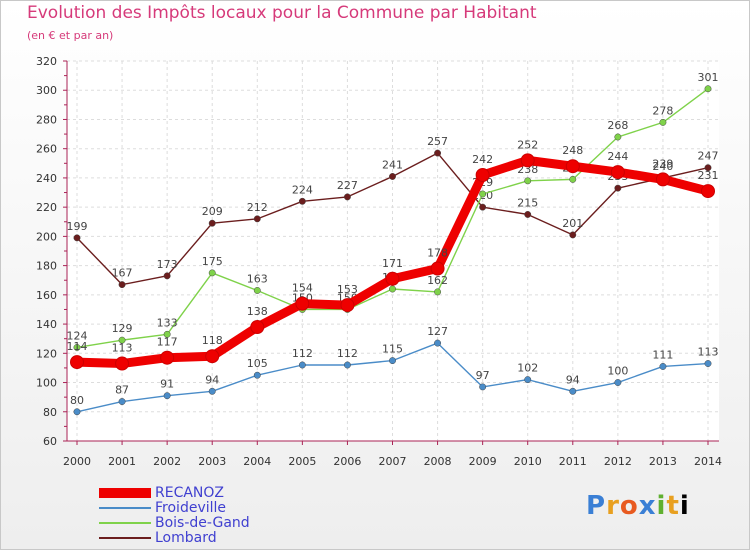 The image size is (750, 550). I want to click on legend-swatch-froideville, so click(125, 507).